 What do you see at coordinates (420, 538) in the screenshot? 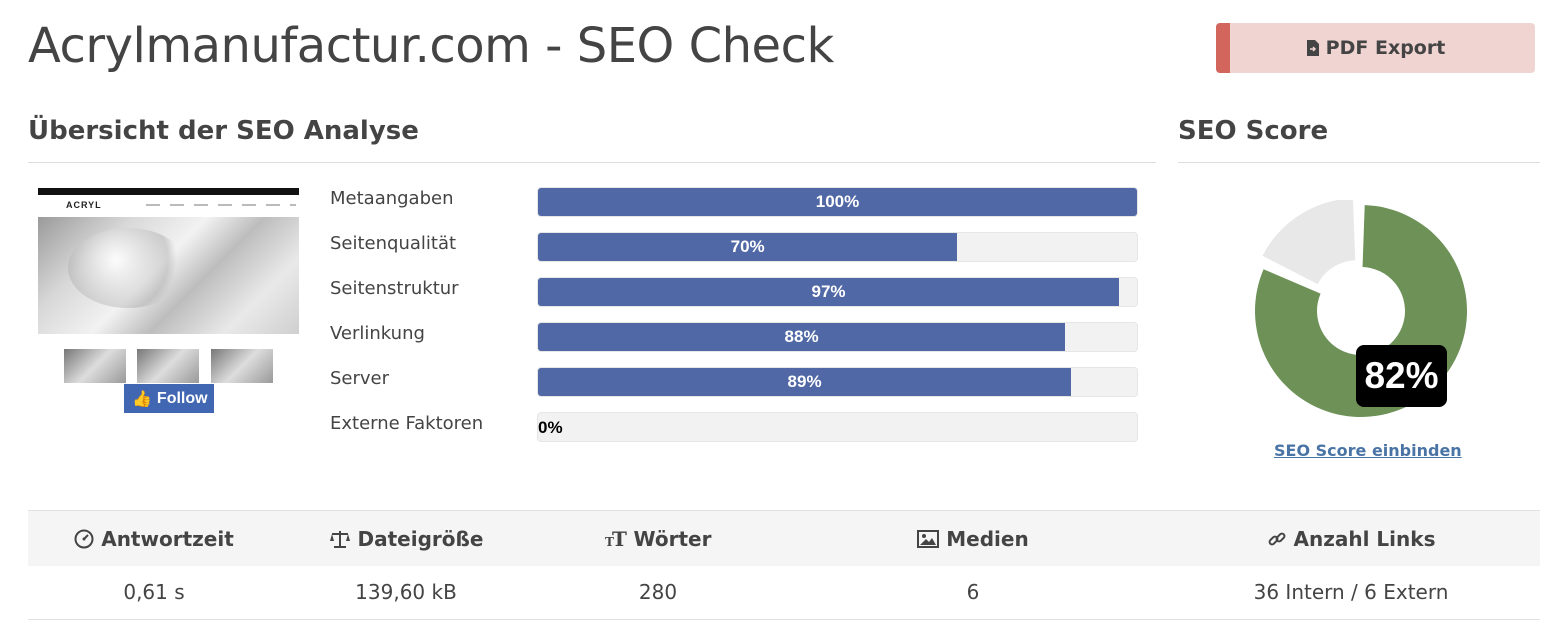
I see `stats-header-label: Dateigröße` at bounding box center [420, 538].